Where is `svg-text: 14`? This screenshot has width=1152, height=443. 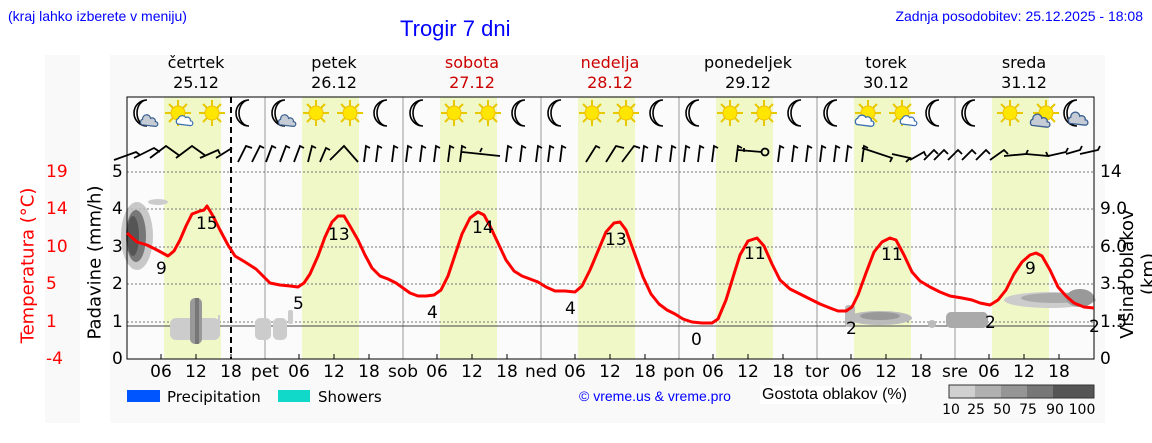 svg-text: 14 is located at coordinates (483, 228).